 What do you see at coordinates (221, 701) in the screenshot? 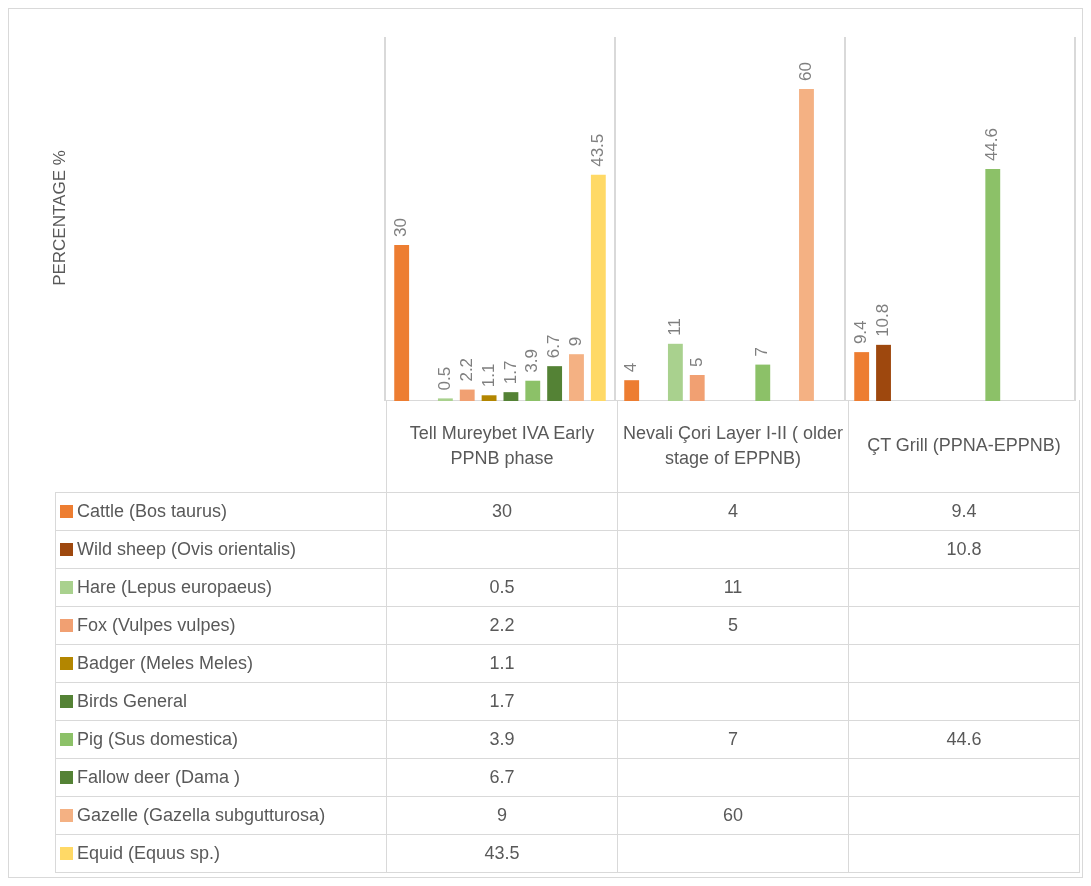
I see `legend-label: Birds General` at bounding box center [221, 701].